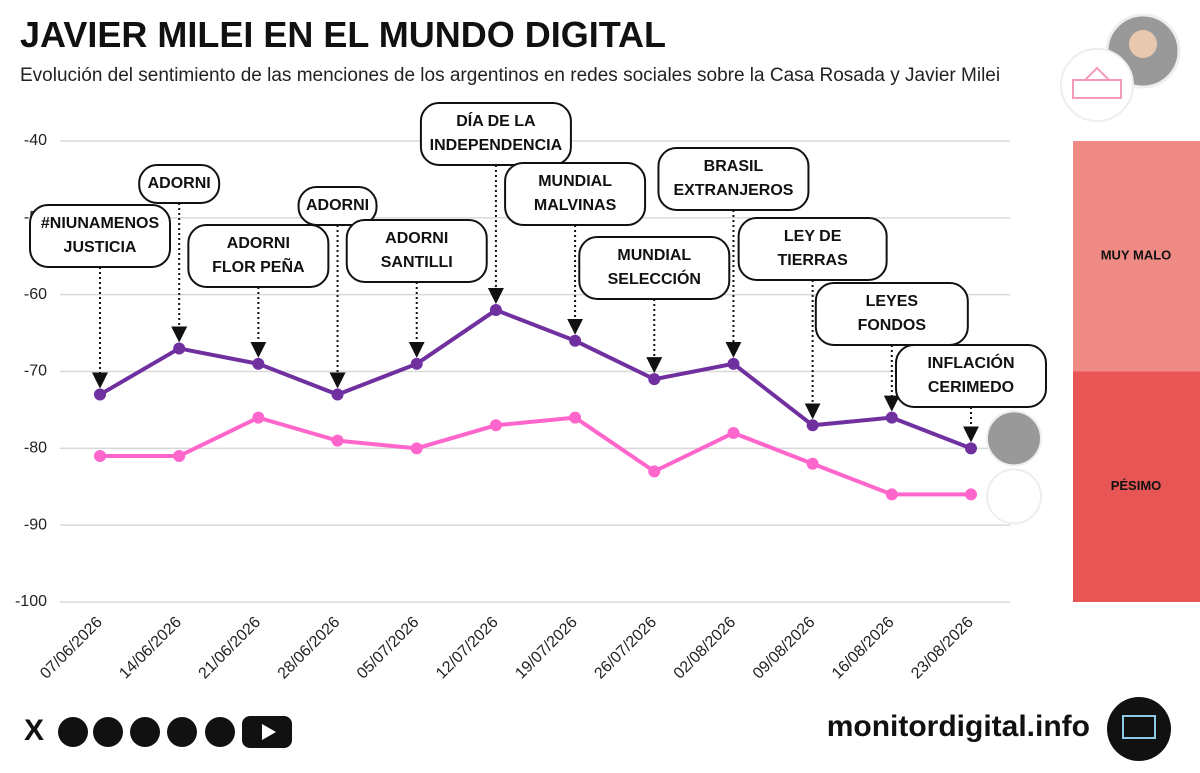 The image size is (1200, 773). Describe the element at coordinates (813, 236) in the screenshot. I see `annotation-text: LEY DE` at that location.